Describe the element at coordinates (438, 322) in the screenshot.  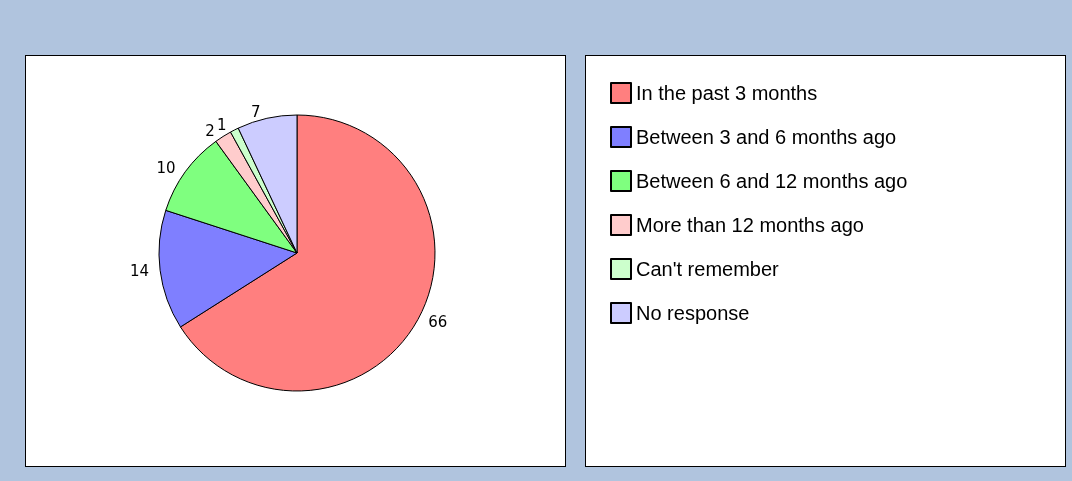
I see `data-label: 66` at that location.